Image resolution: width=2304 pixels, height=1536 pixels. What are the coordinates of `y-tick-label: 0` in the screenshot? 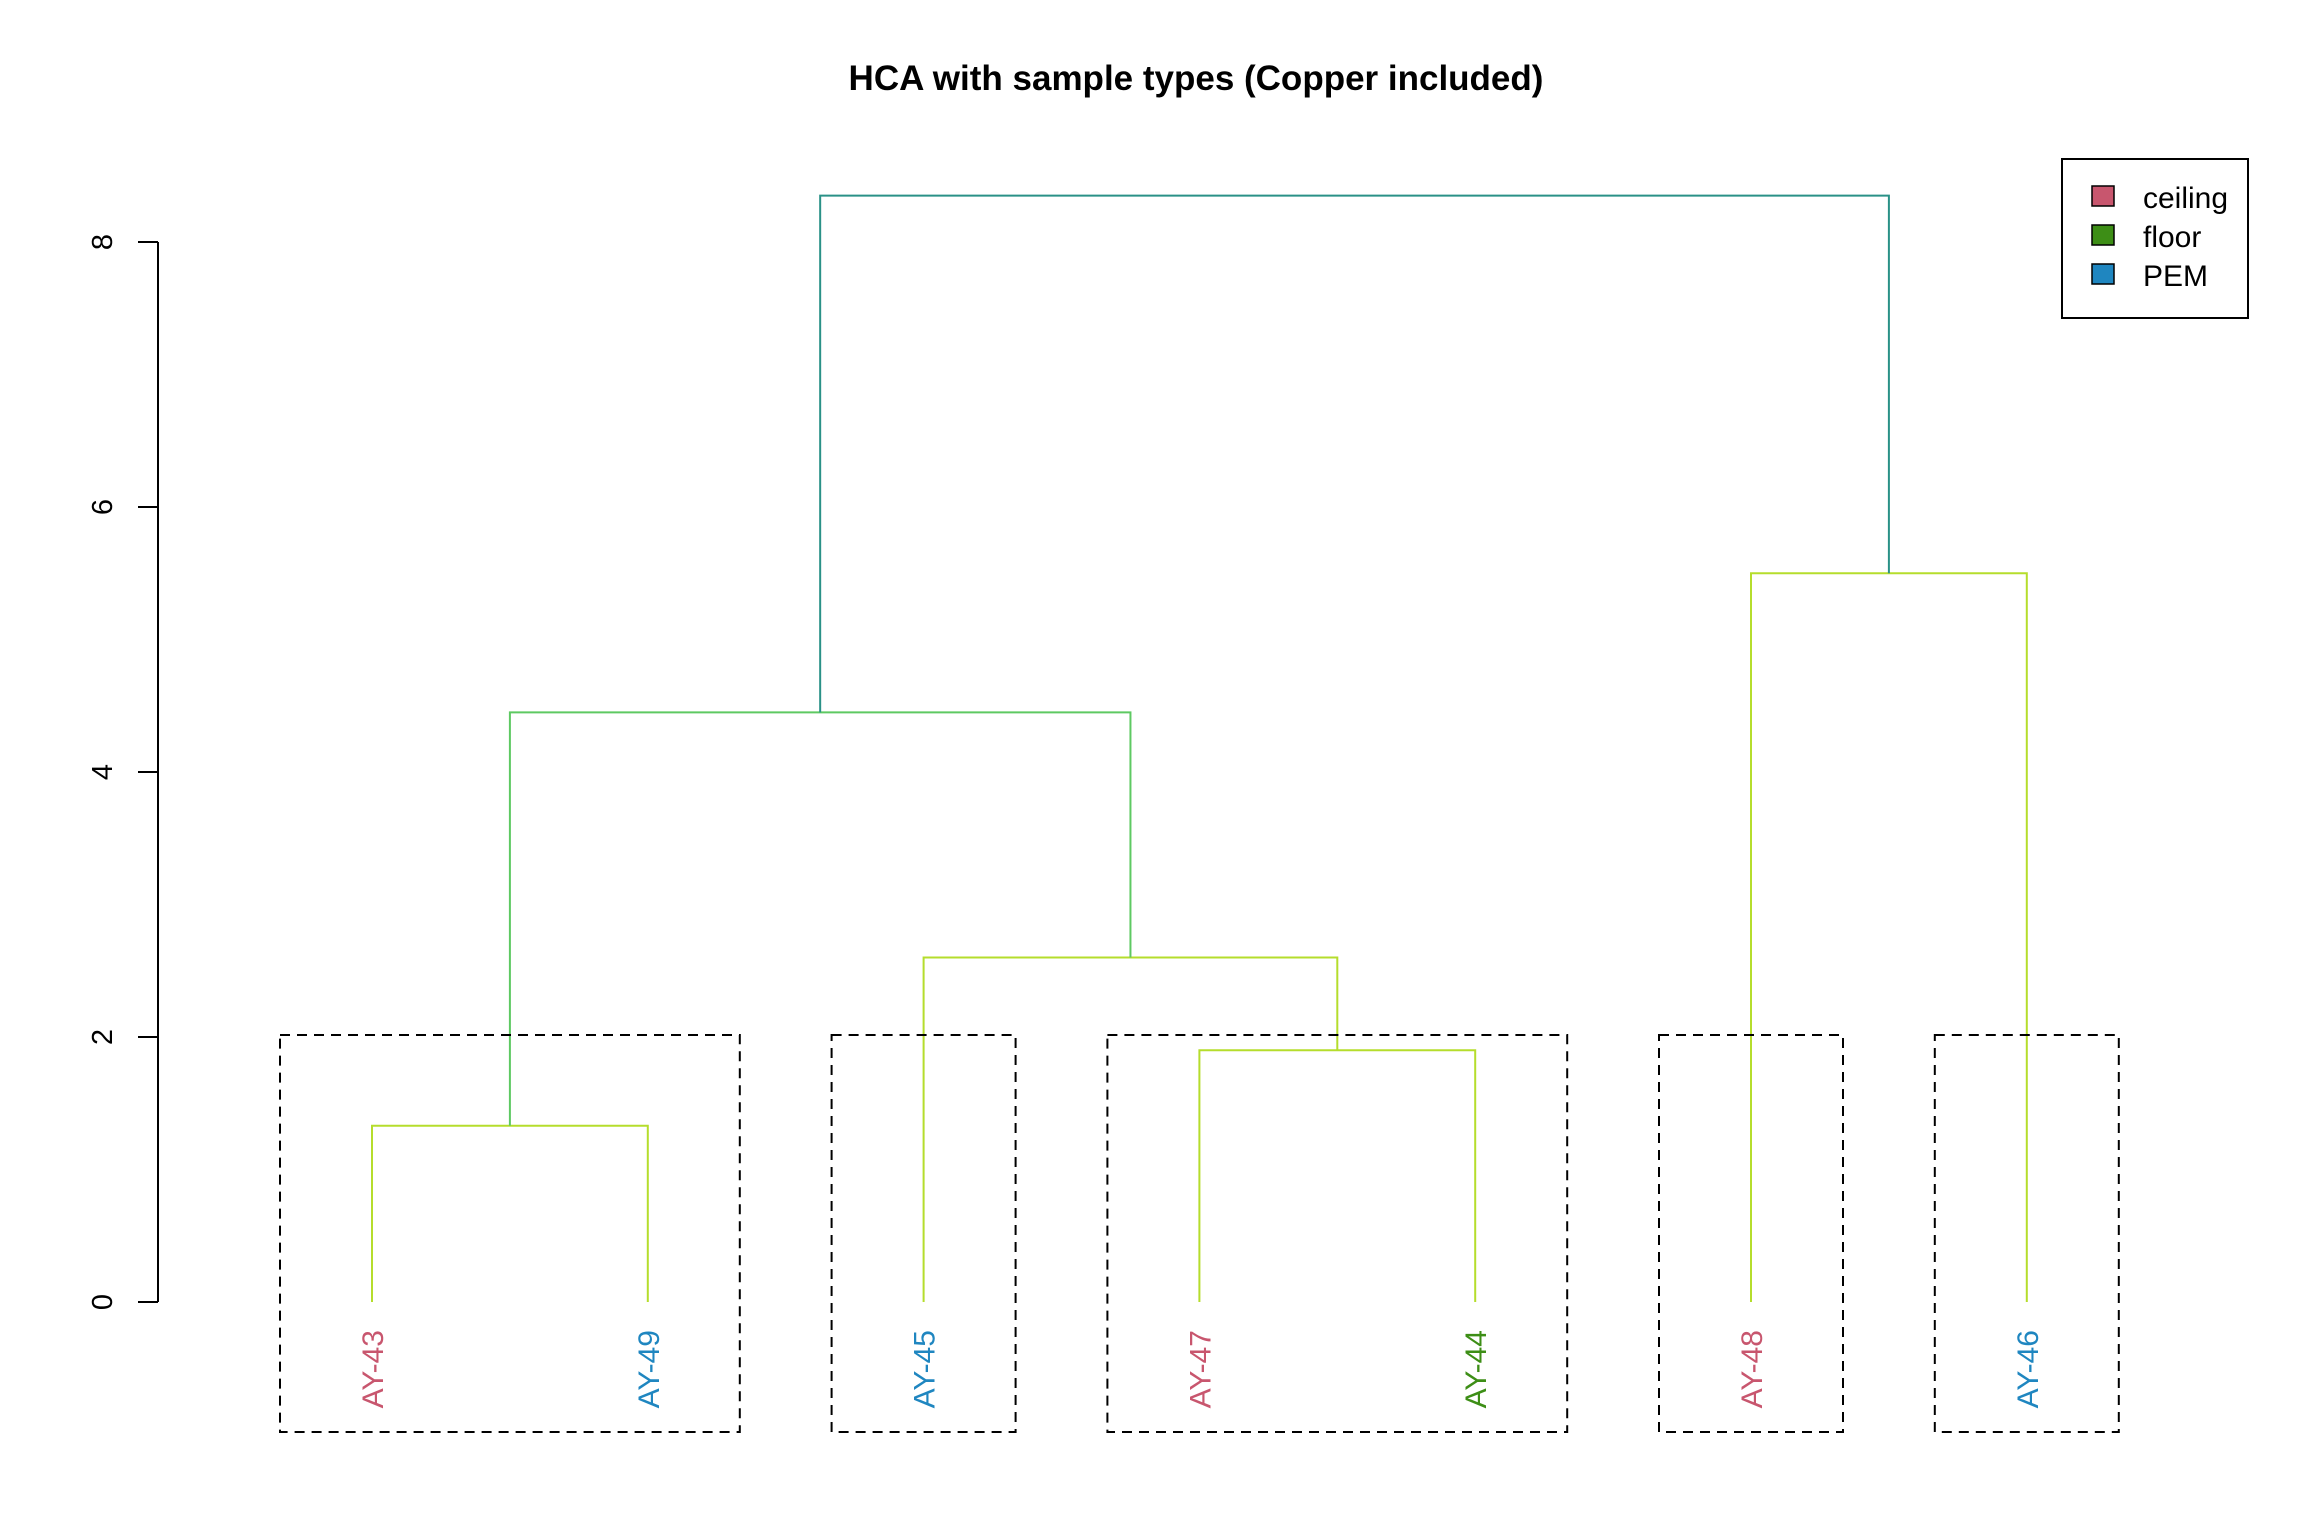 It's located at (103, 1302).